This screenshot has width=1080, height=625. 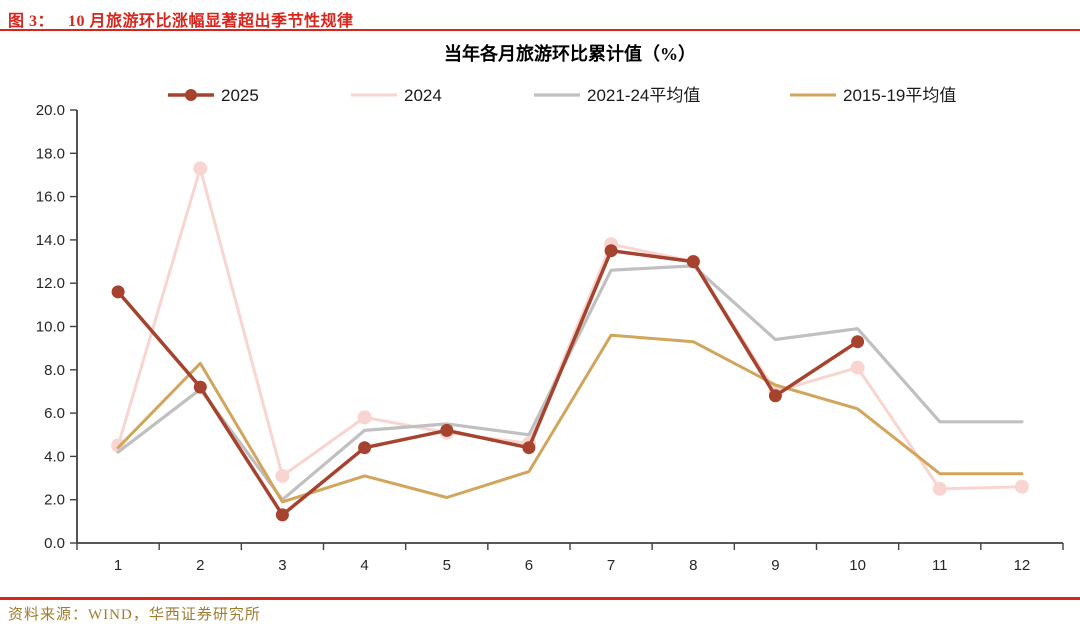 What do you see at coordinates (54, 543) in the screenshot?
I see `y-tick-label: 0.0` at bounding box center [54, 543].